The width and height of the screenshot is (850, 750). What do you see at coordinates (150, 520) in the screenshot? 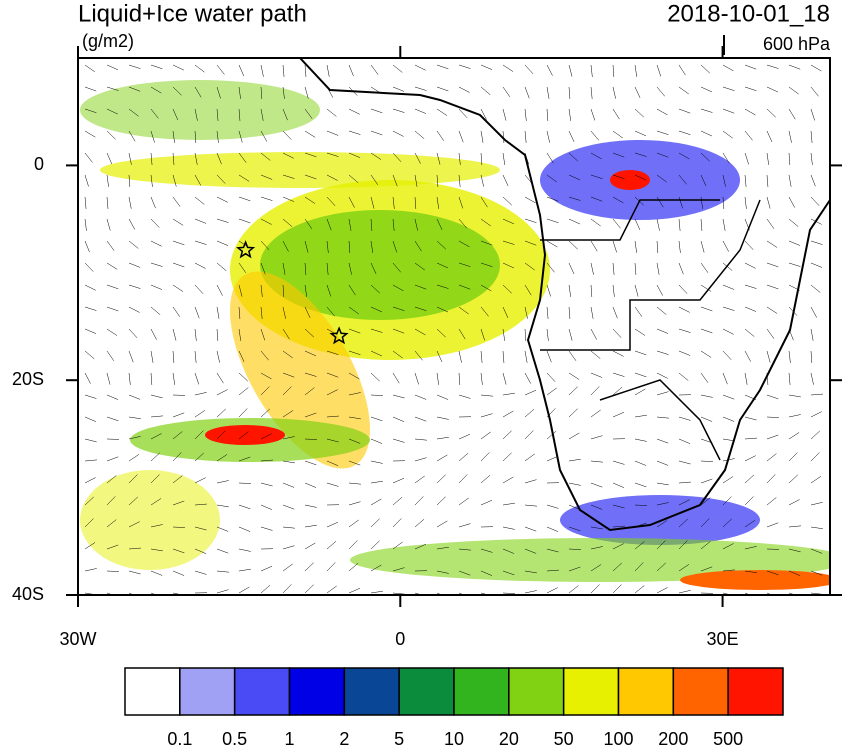
I see `cloud` at bounding box center [150, 520].